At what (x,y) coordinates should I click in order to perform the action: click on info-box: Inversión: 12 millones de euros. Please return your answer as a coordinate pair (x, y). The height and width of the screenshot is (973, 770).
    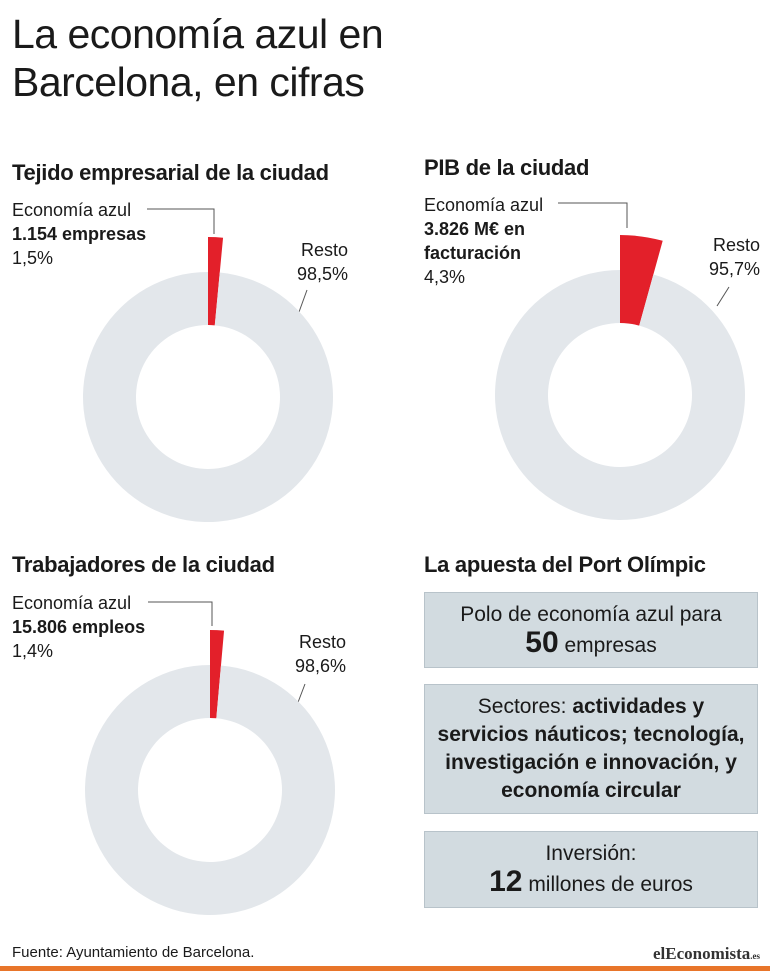
    Looking at the image, I should click on (591, 869).